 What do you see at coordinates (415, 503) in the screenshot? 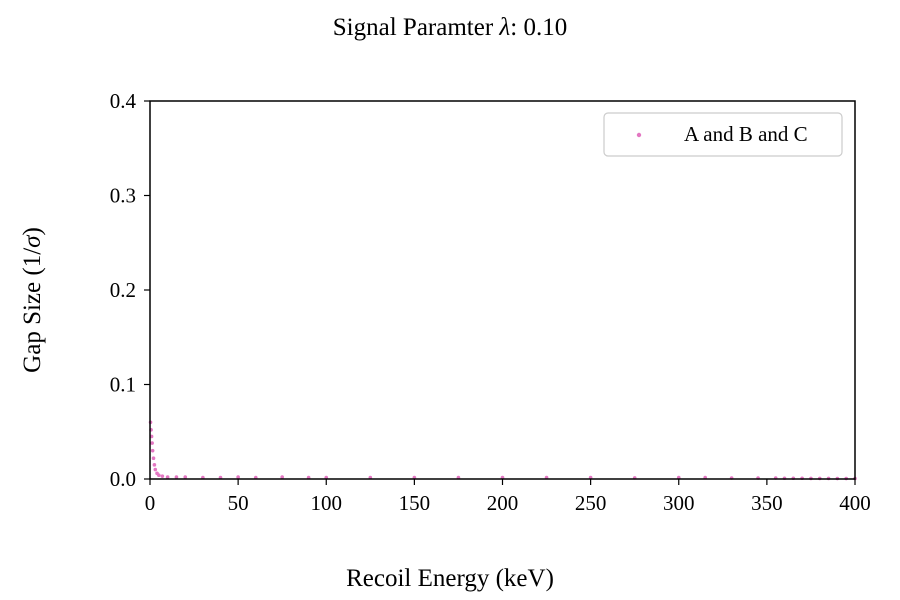
I see `x-tick-label: 150` at bounding box center [415, 503].